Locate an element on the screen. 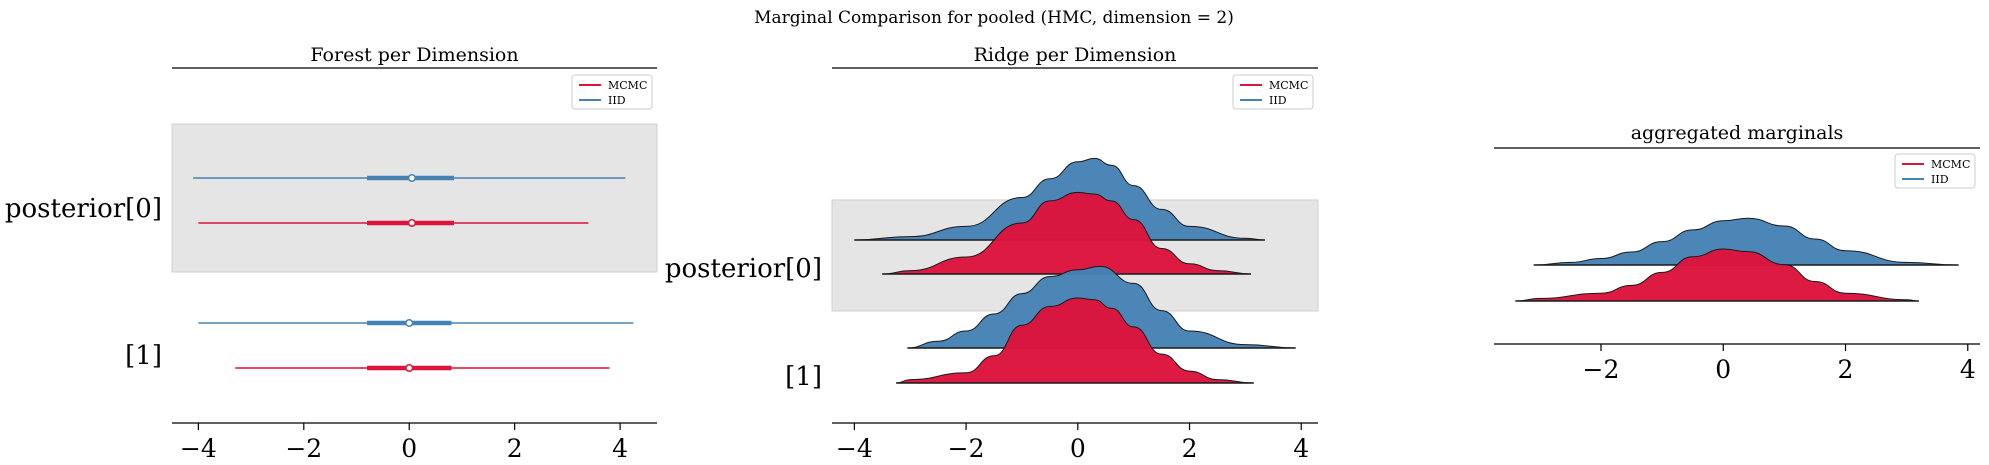  density-mcmc-dim1 is located at coordinates (1075, 340).